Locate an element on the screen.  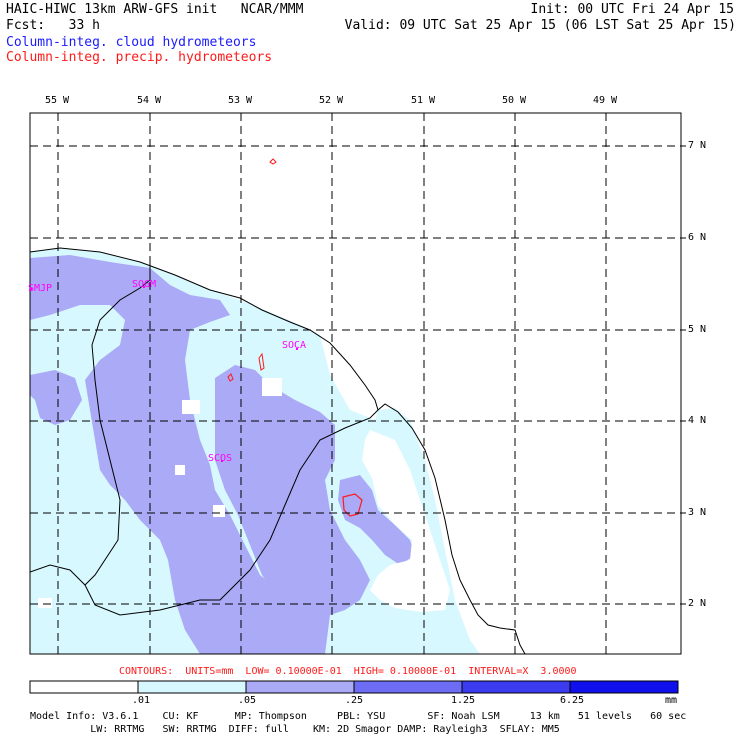
station-label-sogm: SOGM is located at coordinates (144, 284).